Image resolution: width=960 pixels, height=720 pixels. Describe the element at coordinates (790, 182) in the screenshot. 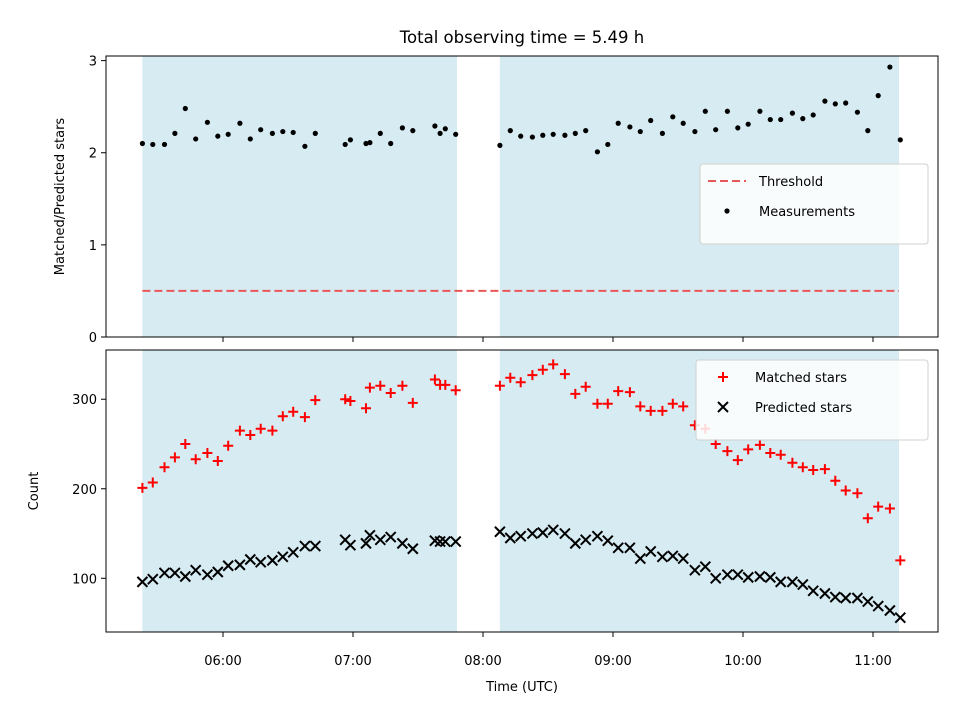

I see `legend-label: Threshold` at that location.